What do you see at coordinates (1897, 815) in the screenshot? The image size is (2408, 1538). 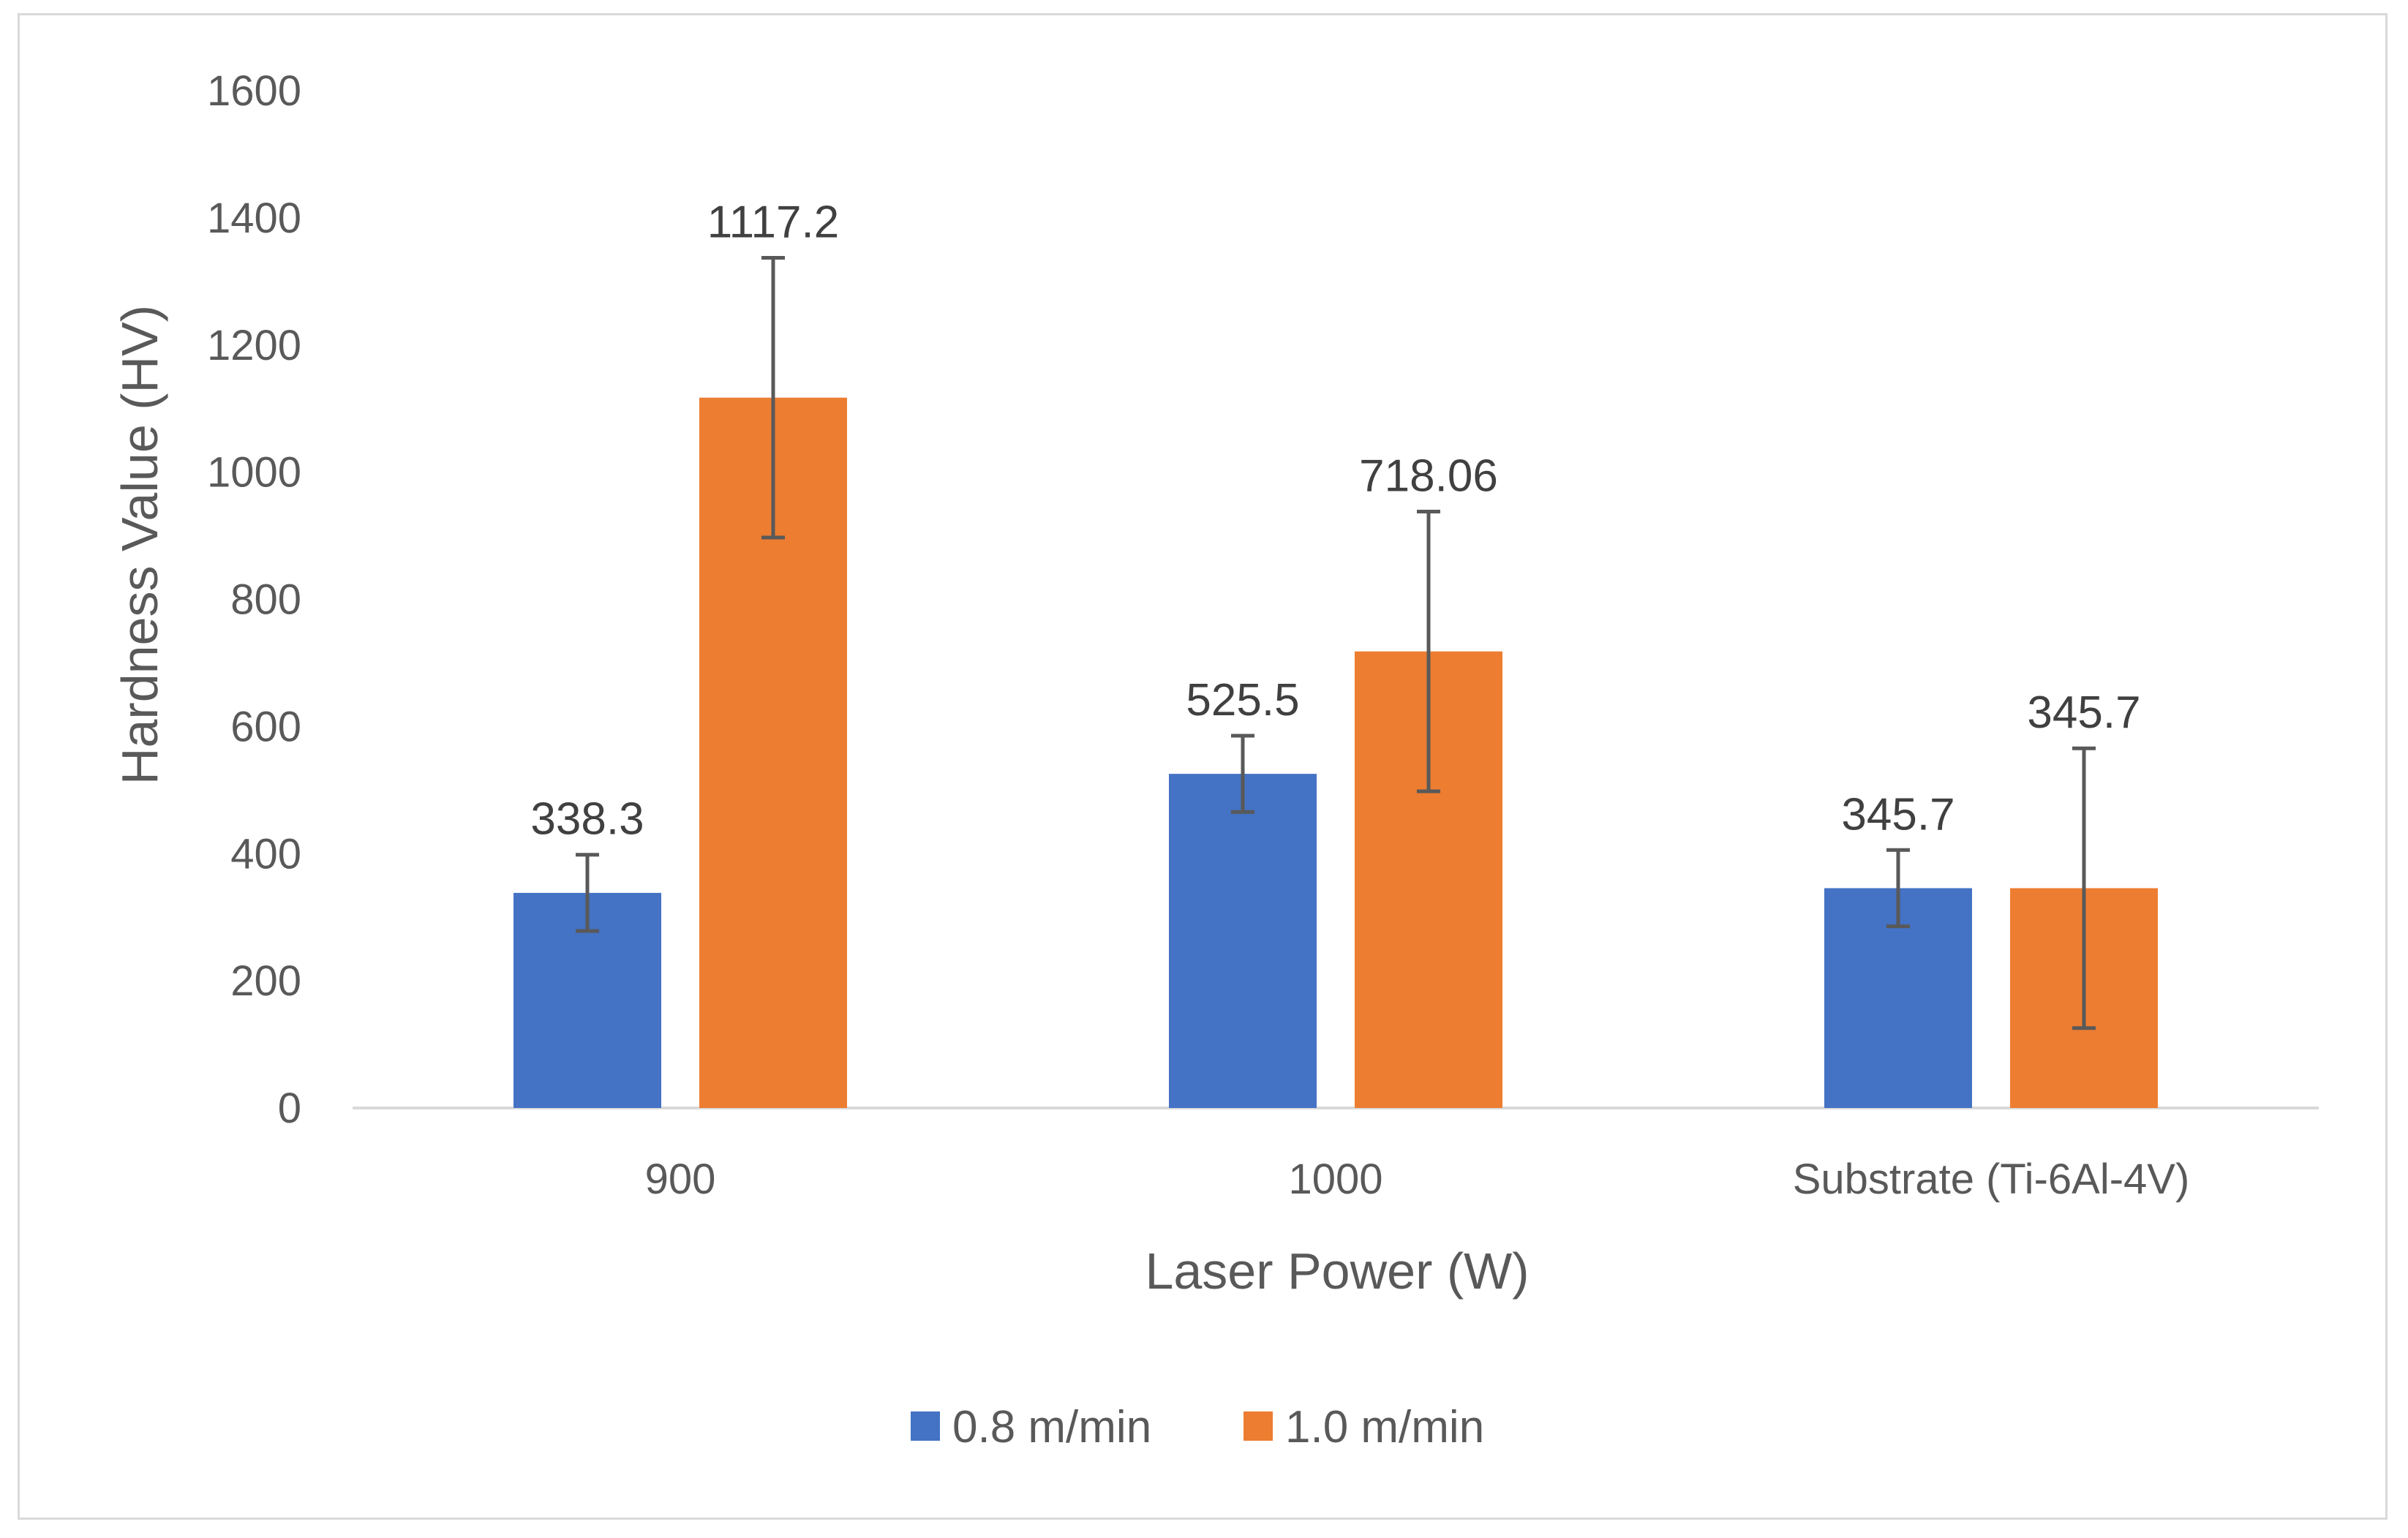 I see `data-label-0-2: 345.7` at bounding box center [1897, 815].